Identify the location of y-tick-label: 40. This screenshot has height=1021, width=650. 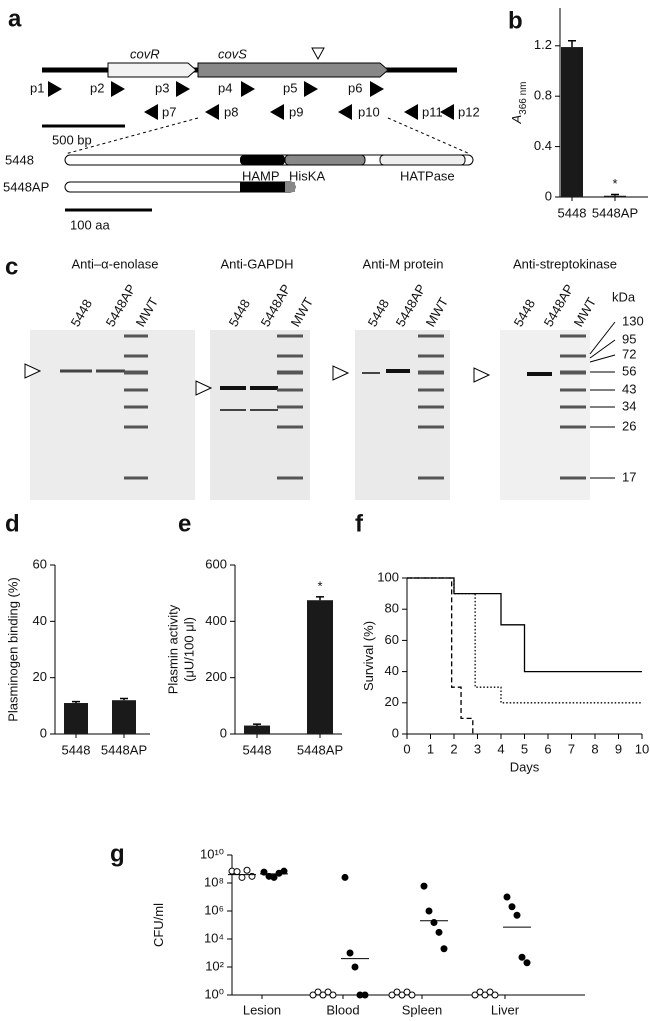
(392, 670).